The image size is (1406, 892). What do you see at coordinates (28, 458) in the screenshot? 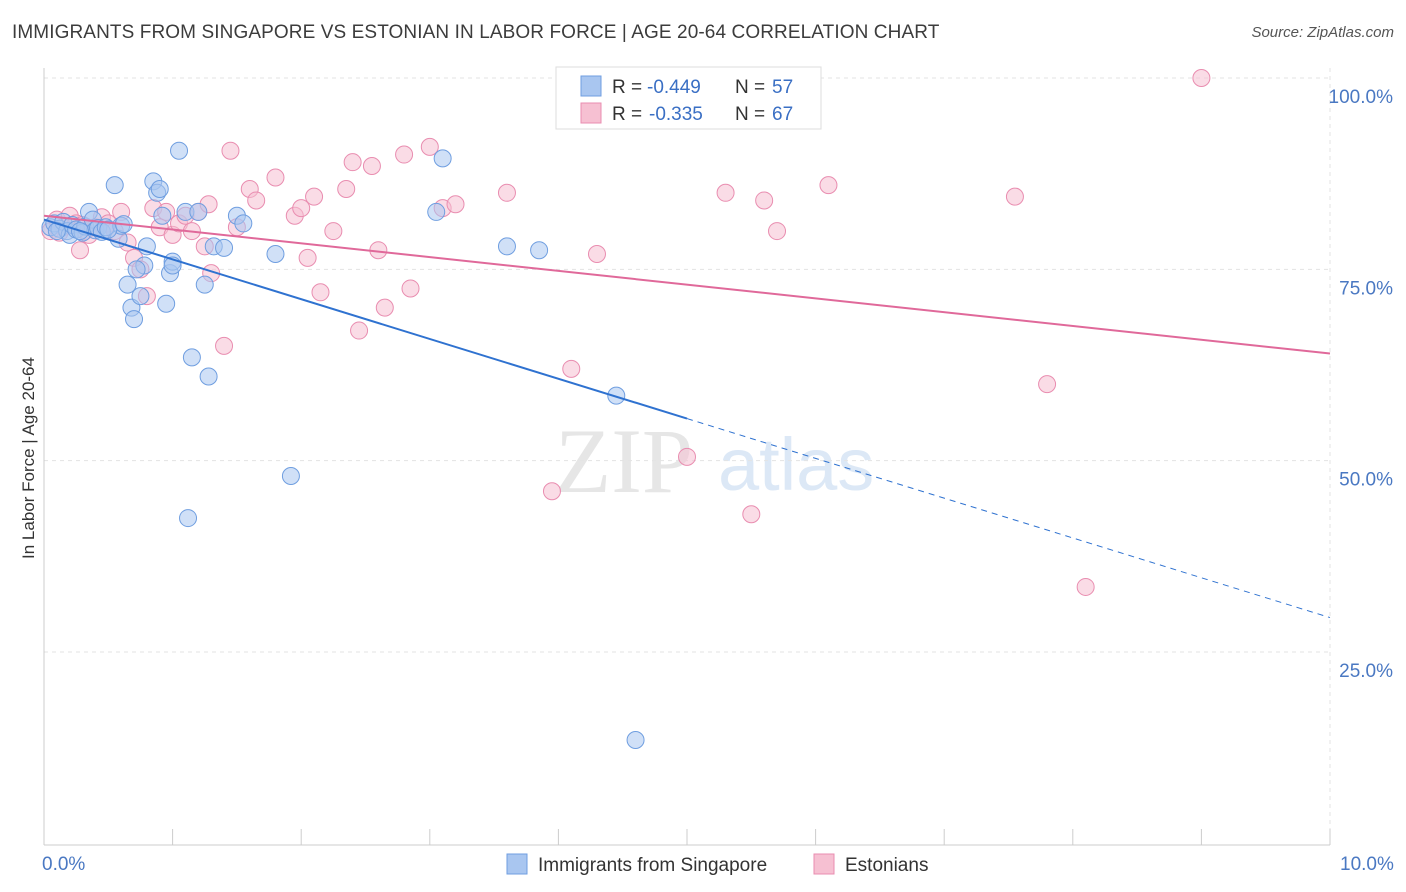
I see `y-axis-label: In Labor Force | Age 20-64` at bounding box center [28, 458].